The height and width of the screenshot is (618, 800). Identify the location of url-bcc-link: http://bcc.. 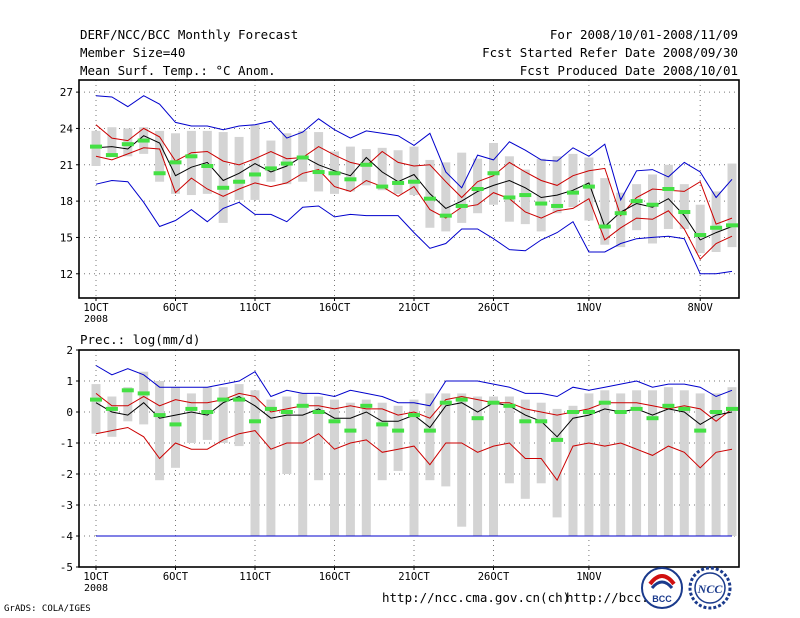
(607, 597).